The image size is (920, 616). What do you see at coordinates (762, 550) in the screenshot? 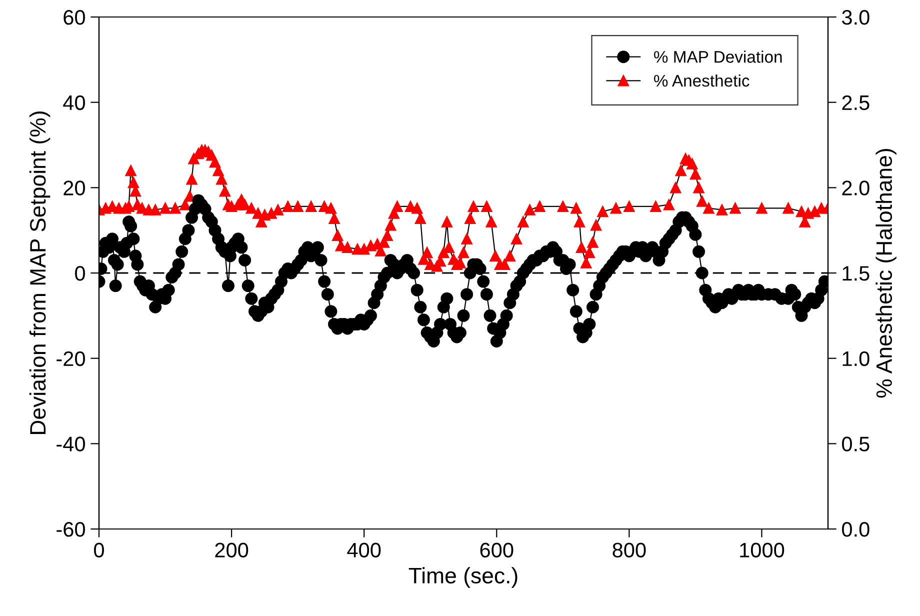
I see `x-tick-label: 1000` at bounding box center [762, 550].